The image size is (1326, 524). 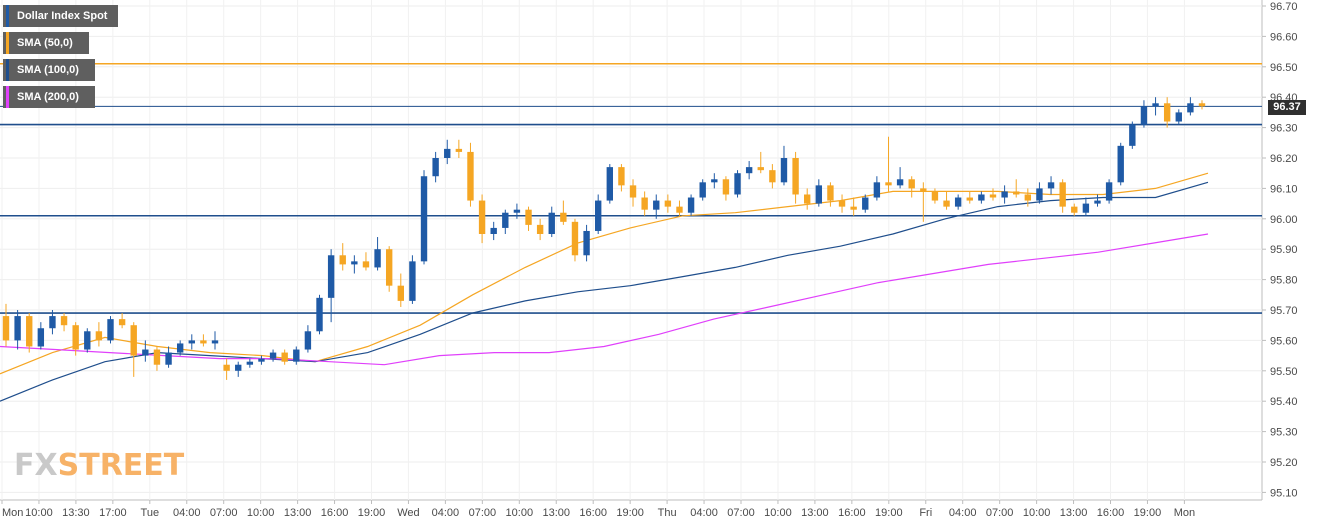 What do you see at coordinates (113, 513) in the screenshot?
I see `x-tick-label: 17:00` at bounding box center [113, 513].